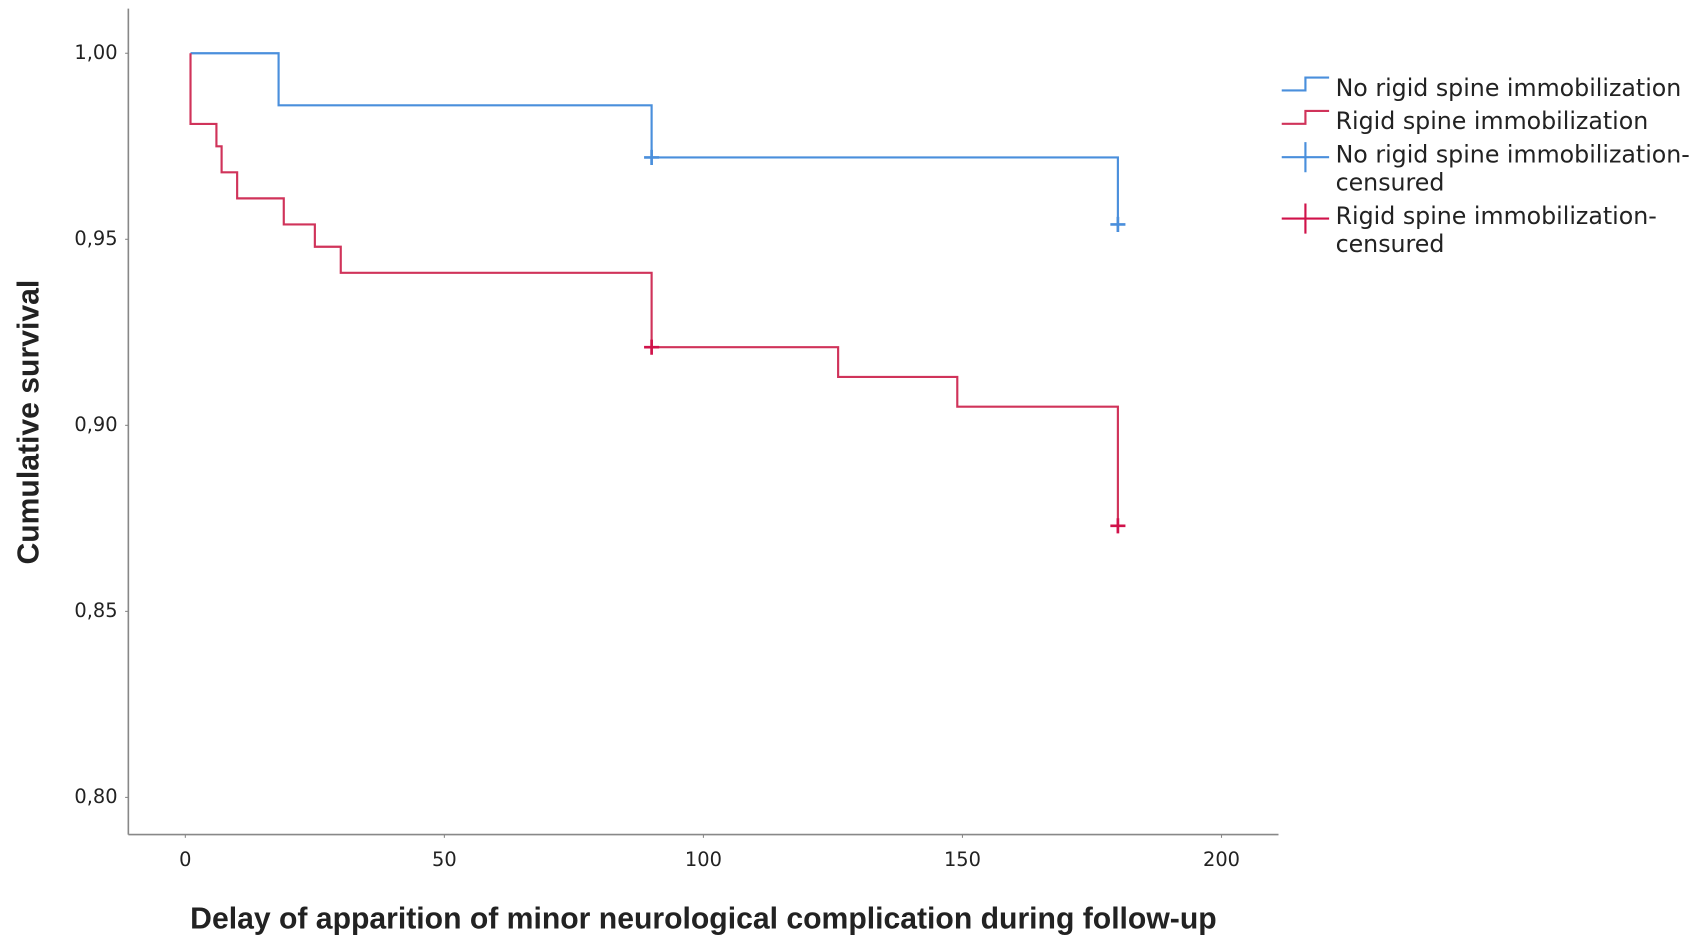  I want to click on x-tick-label: 200, so click(1221, 859).